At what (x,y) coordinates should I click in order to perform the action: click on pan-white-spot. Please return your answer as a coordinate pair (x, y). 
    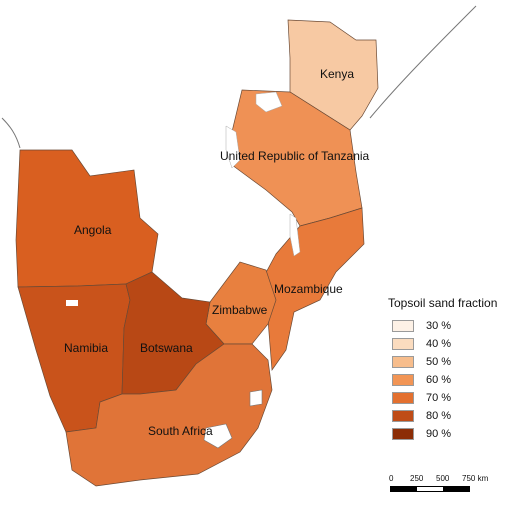
    Looking at the image, I should click on (72, 303).